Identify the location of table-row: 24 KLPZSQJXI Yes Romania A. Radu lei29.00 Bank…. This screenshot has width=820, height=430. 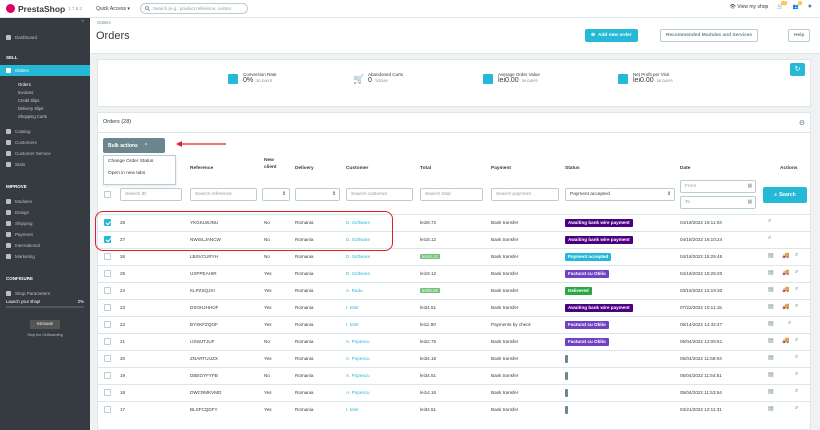
(454, 290).